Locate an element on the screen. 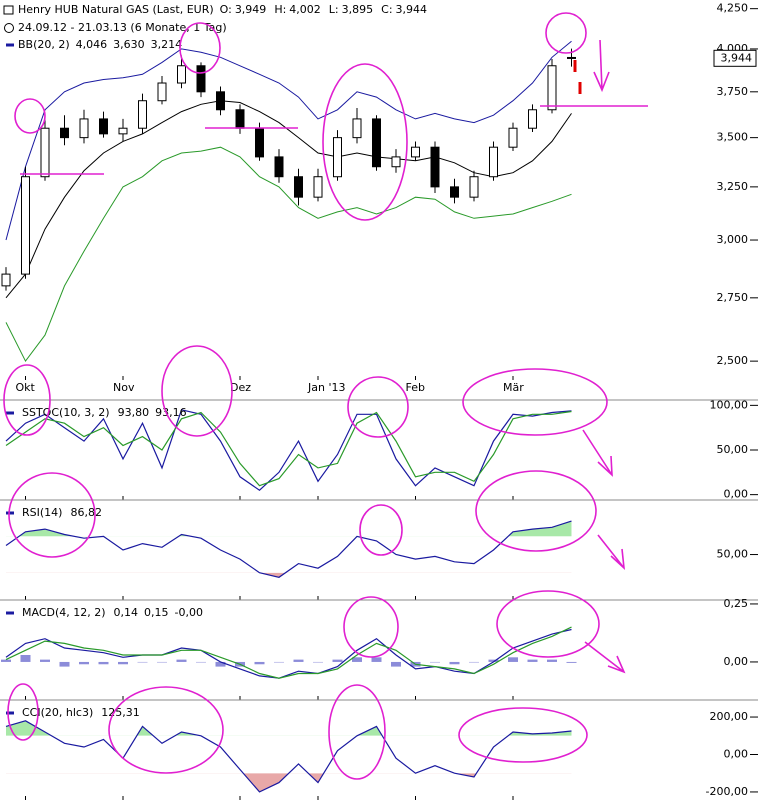 This screenshot has height=800, width=758. y-tick-label: 3,000 is located at coordinates (733, 239).